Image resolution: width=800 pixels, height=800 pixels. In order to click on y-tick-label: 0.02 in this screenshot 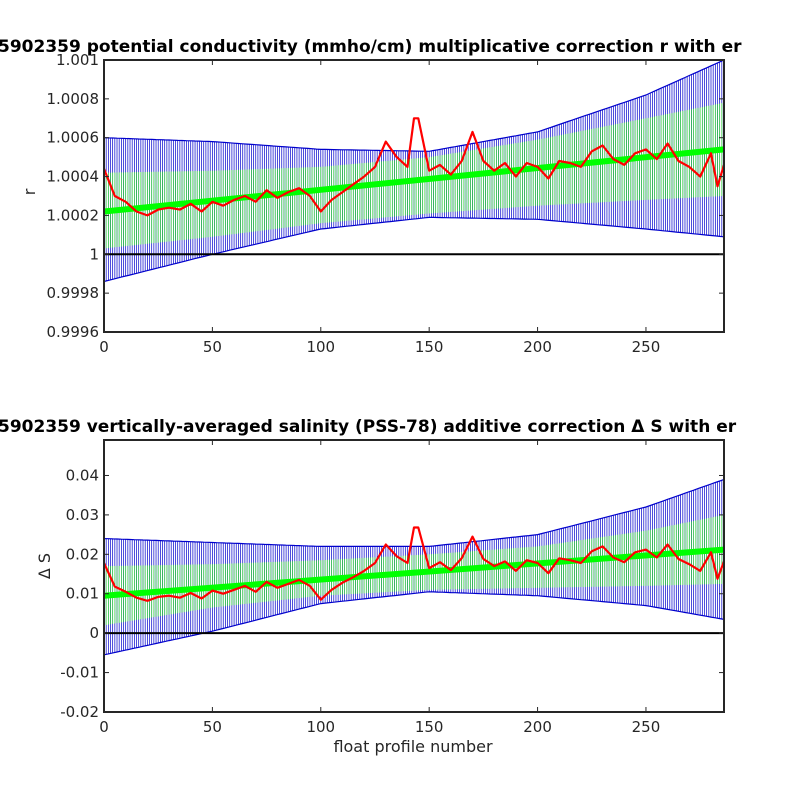, I will do `click(82, 554)`.